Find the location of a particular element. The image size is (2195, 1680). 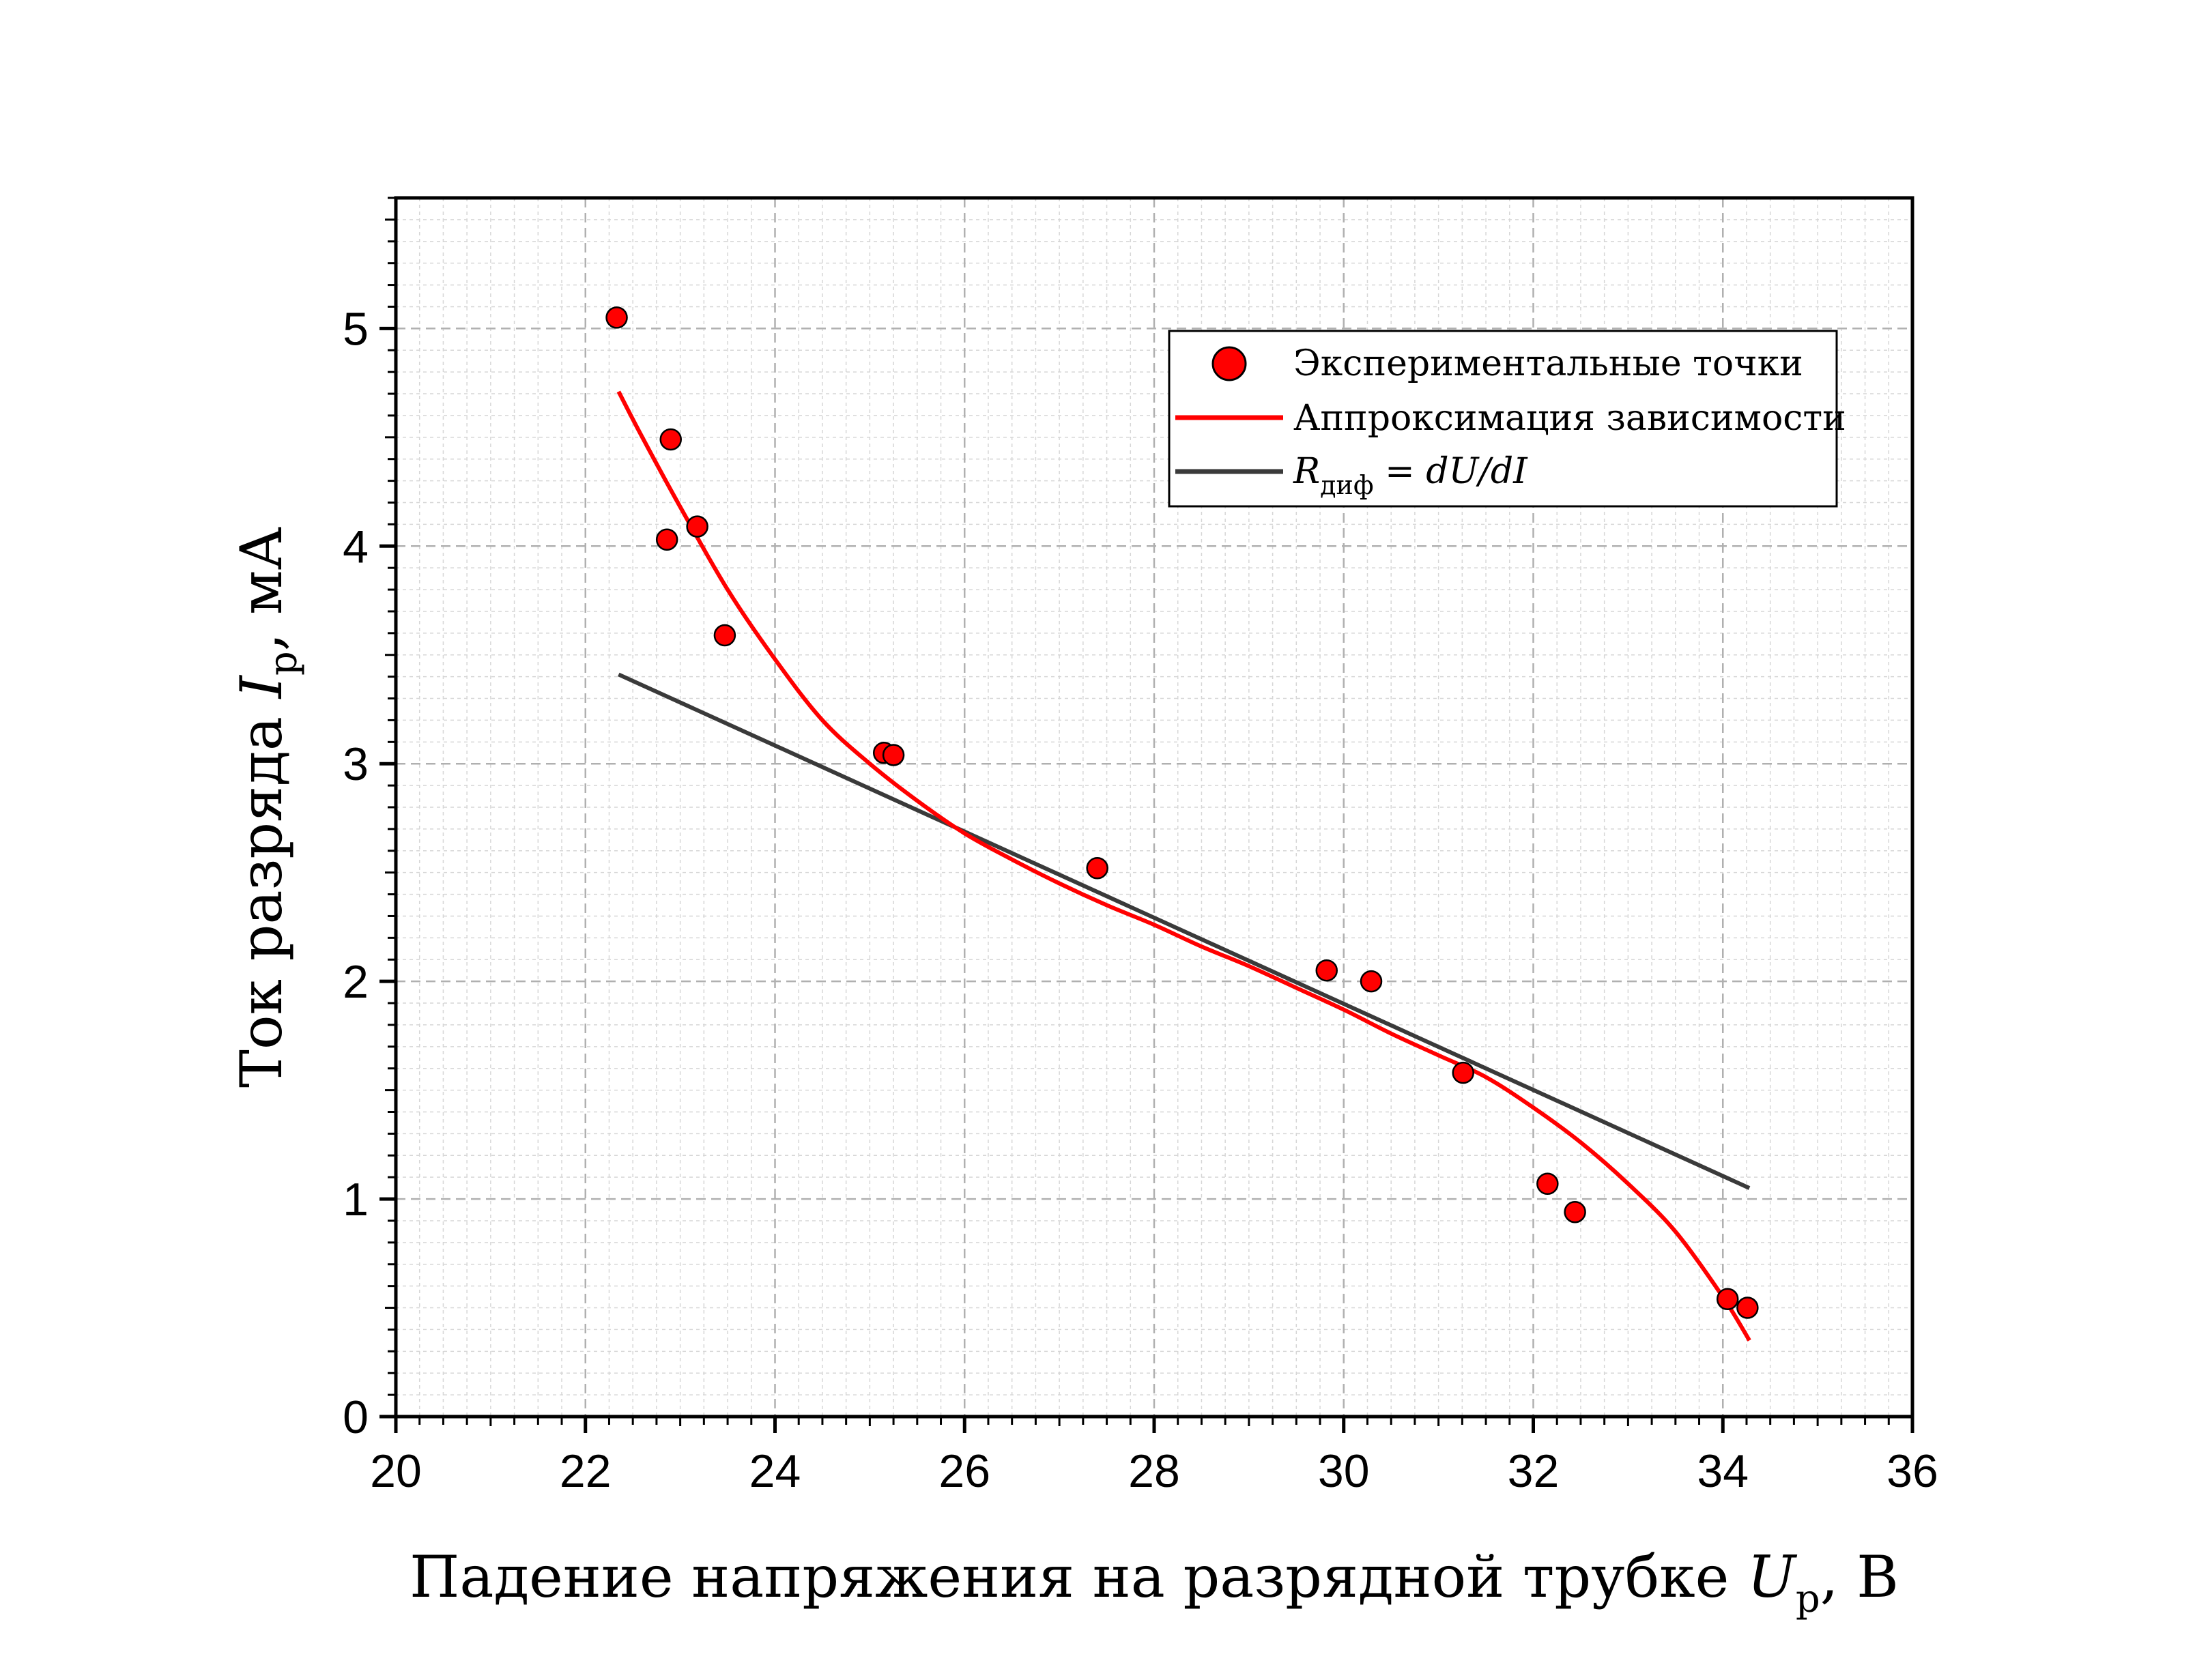

legend-box is located at coordinates (1503, 419).